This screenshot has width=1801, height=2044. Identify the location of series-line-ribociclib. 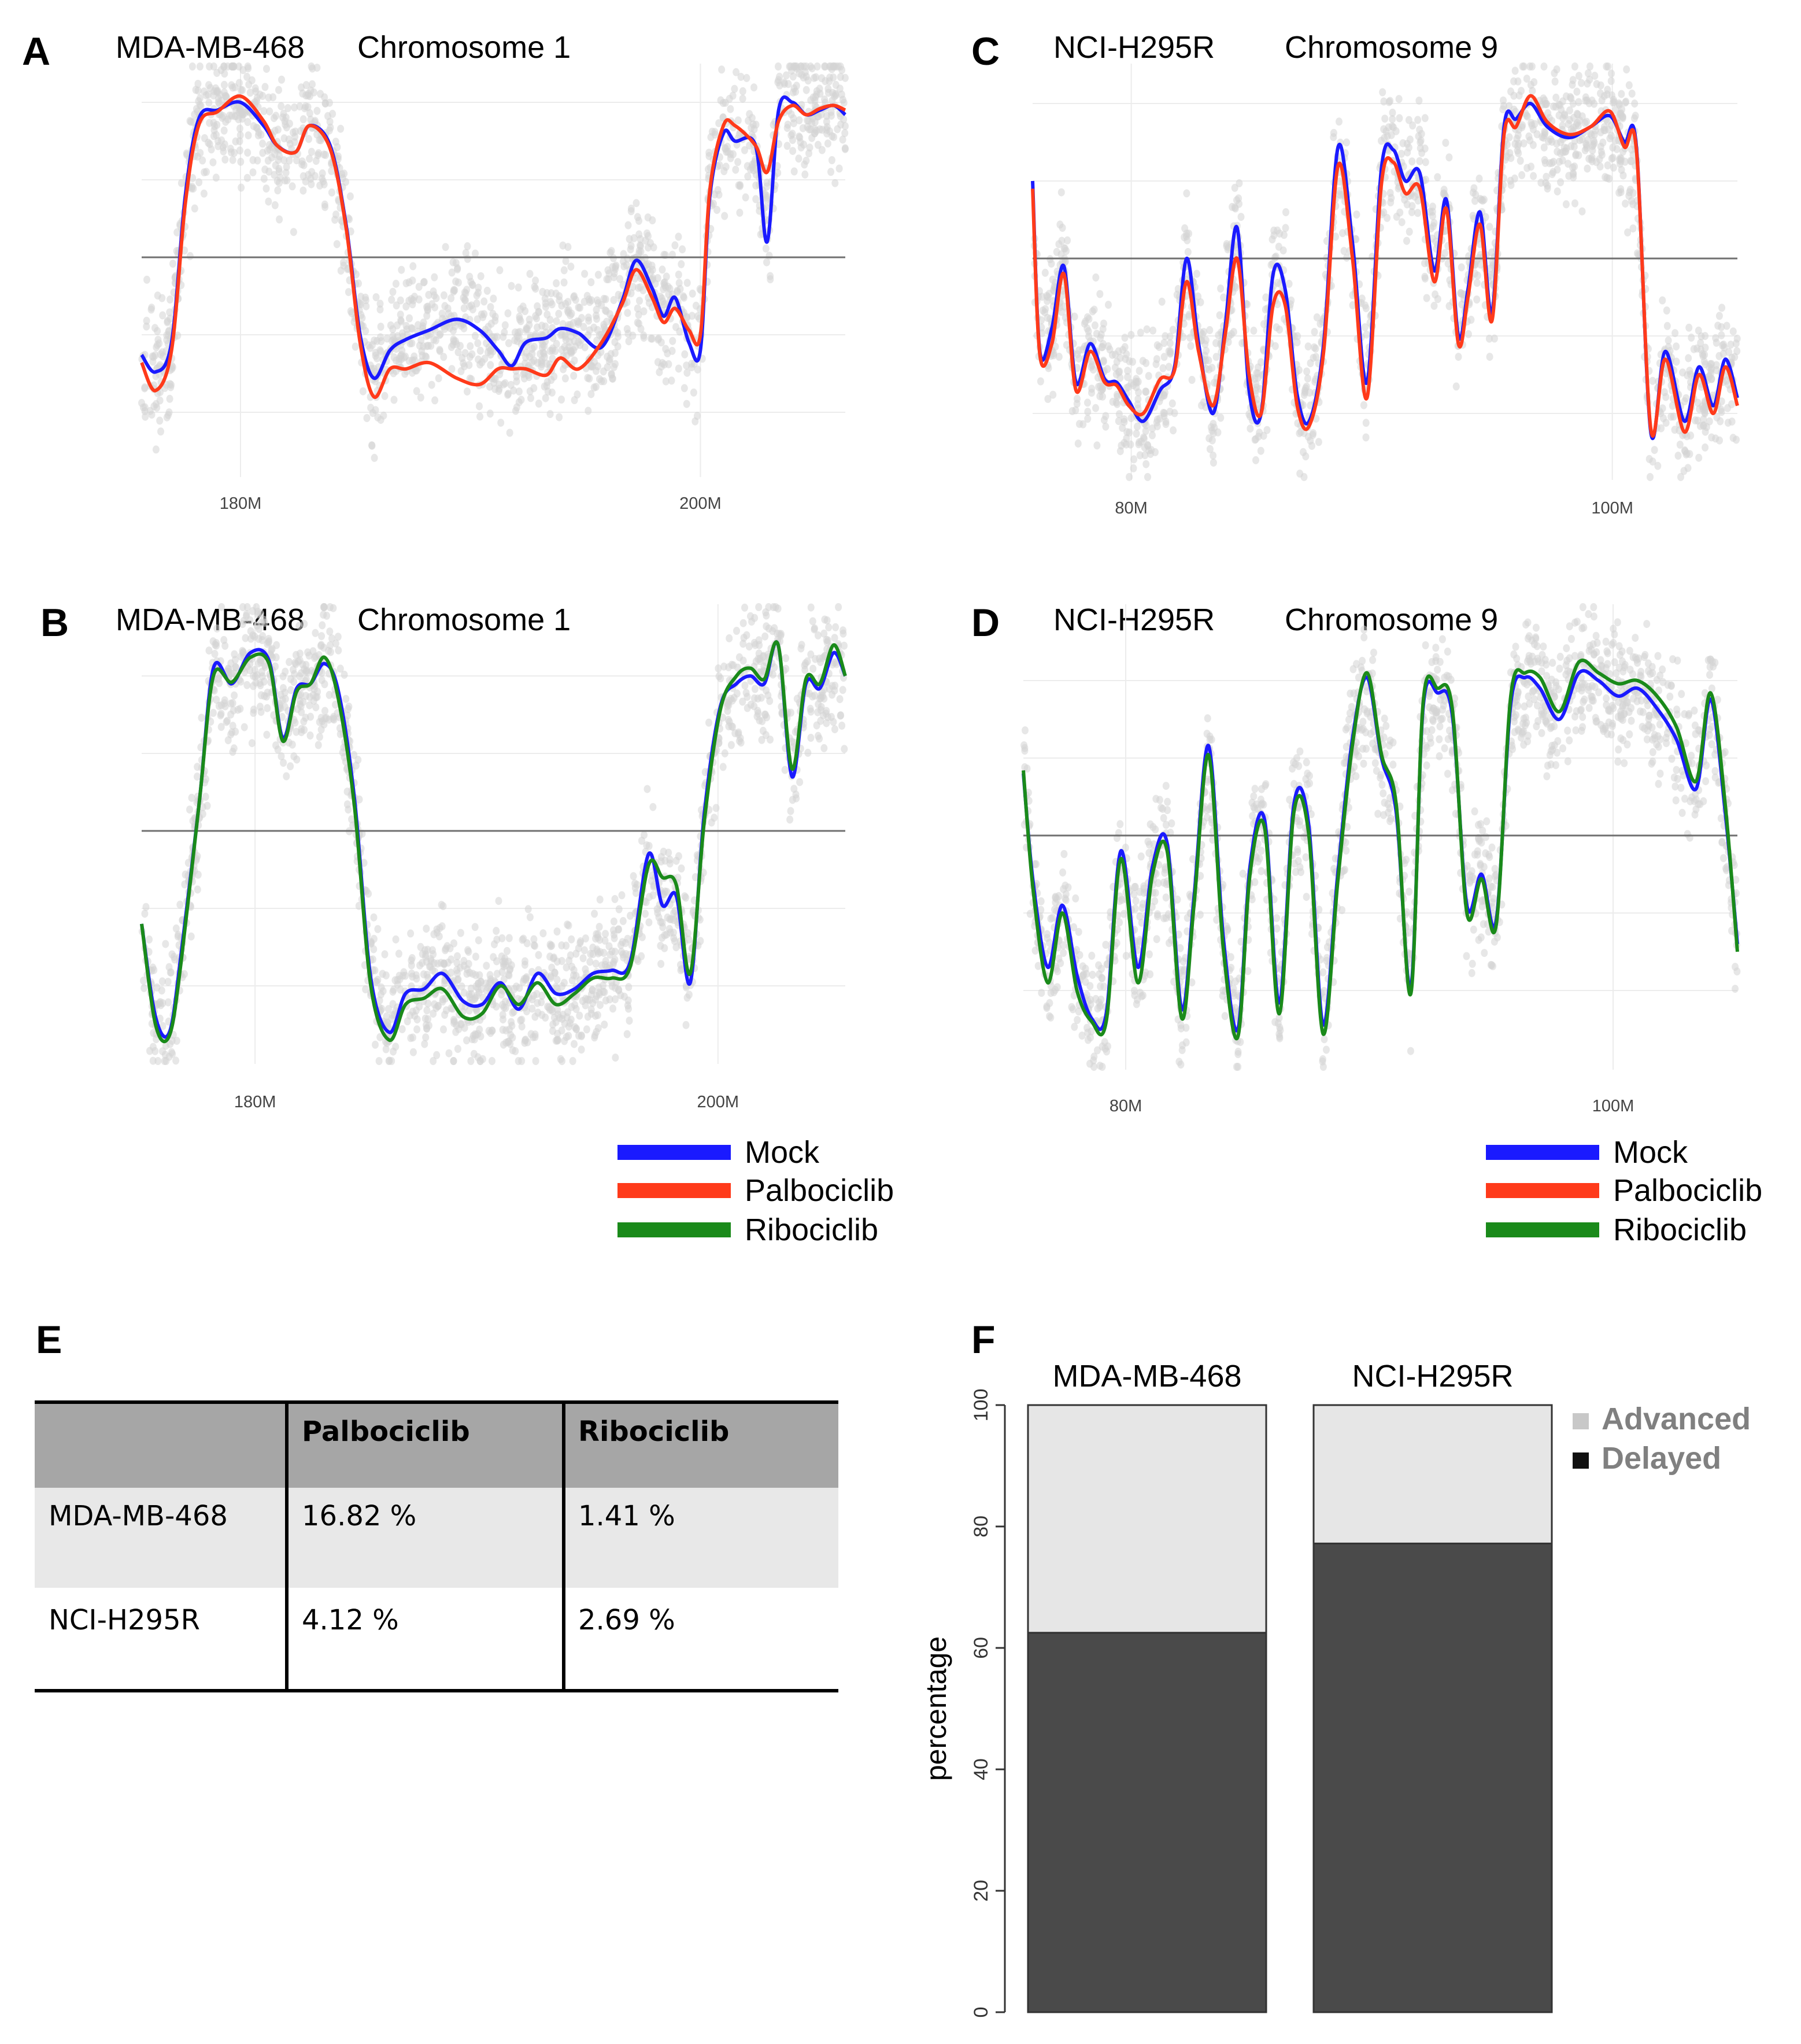
(494, 842).